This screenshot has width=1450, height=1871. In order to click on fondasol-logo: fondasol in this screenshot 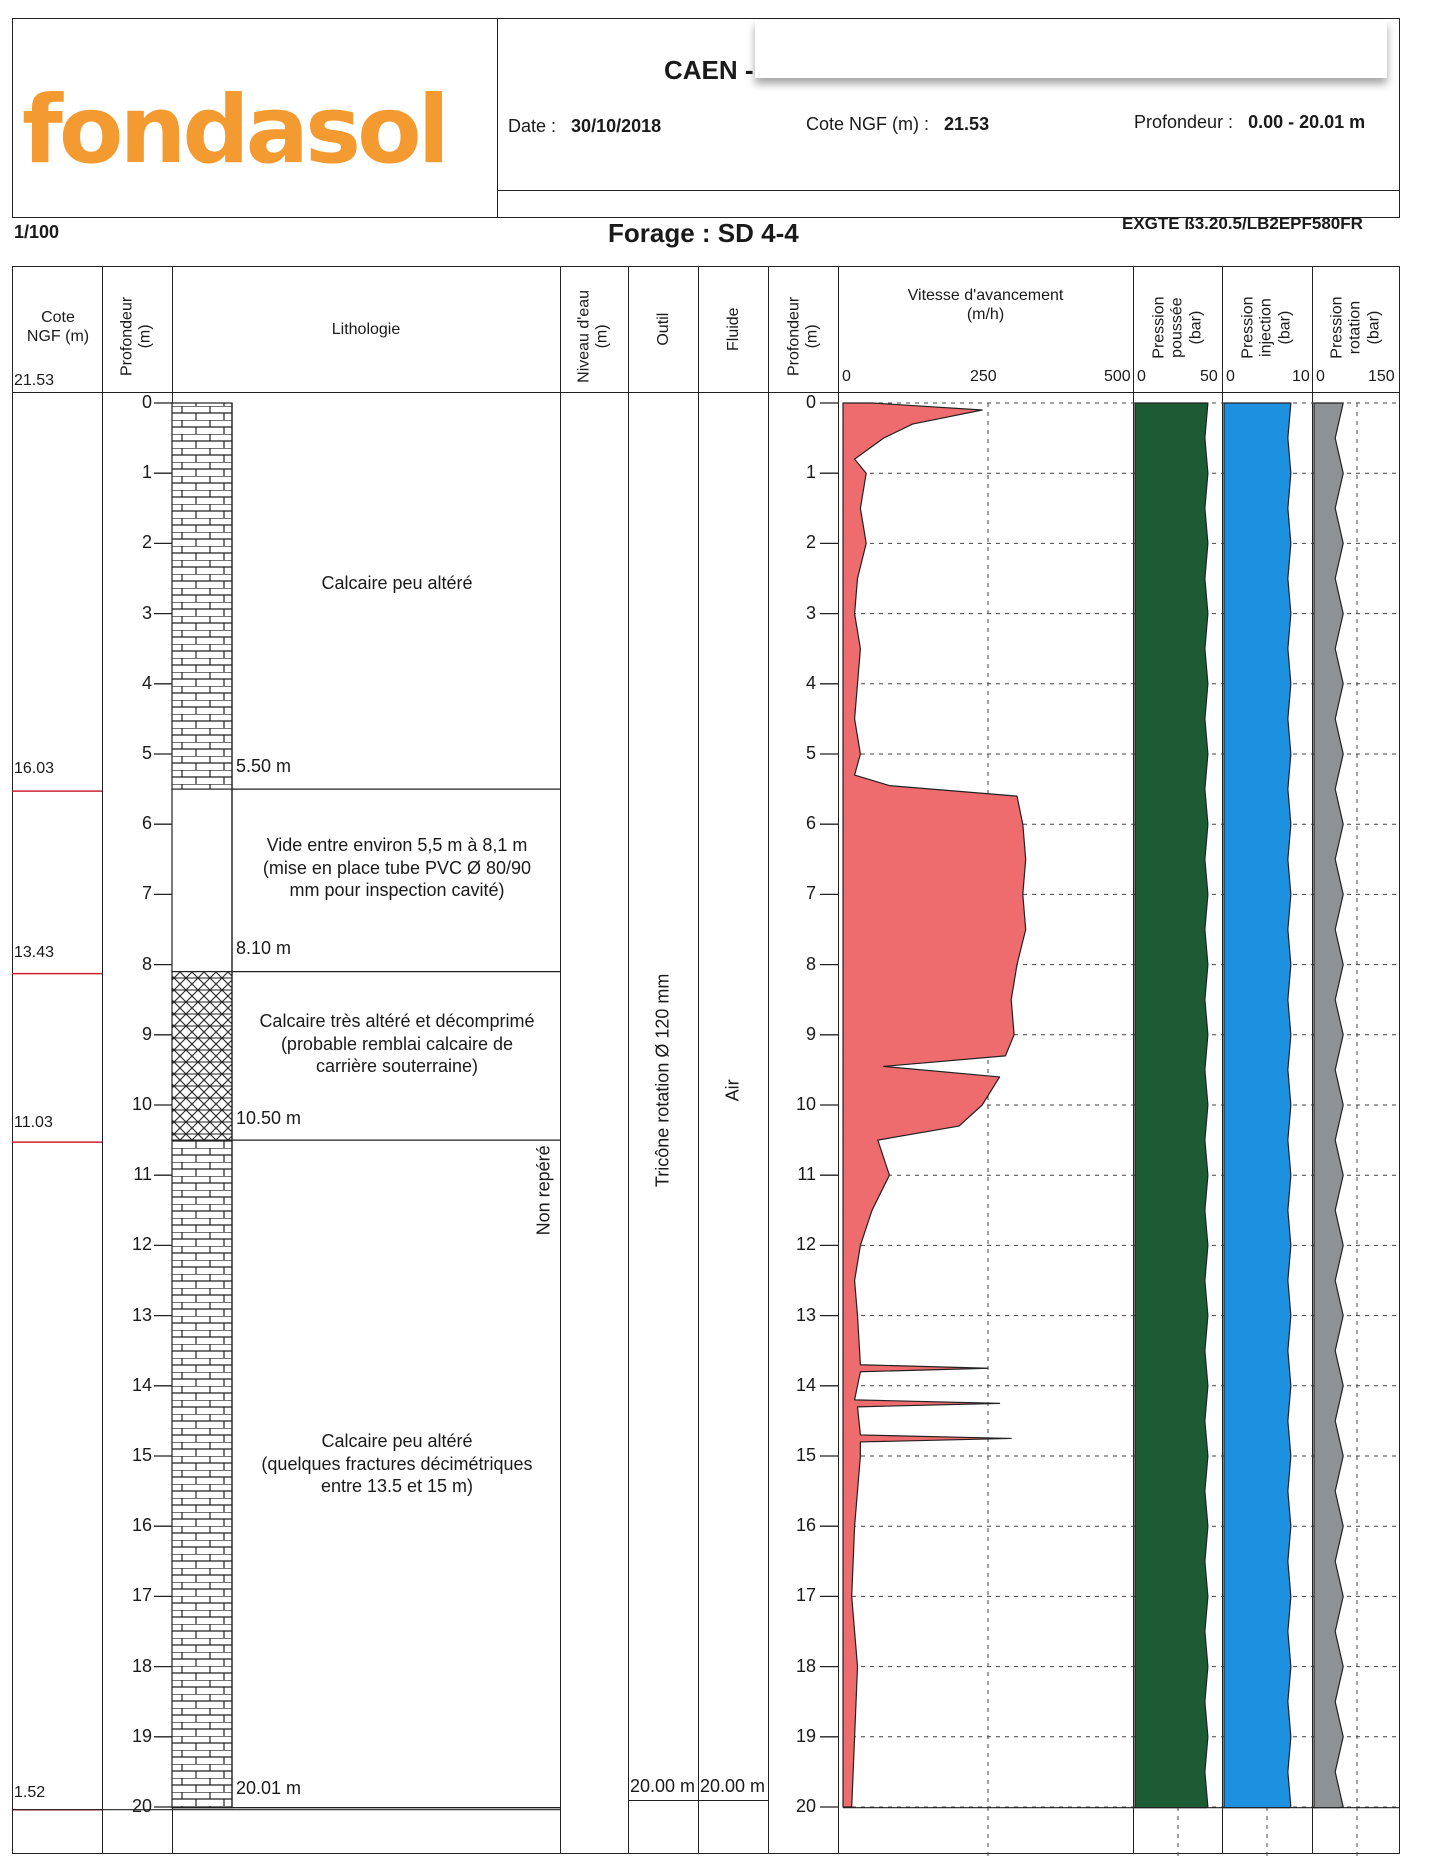, I will do `click(236, 130)`.